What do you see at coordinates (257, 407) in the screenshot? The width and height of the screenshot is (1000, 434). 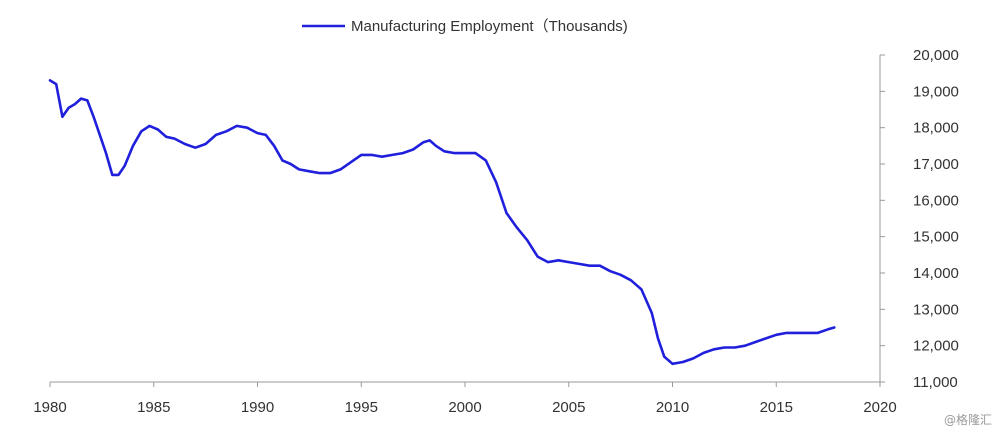 I see `x-tick-label-1990: 1990` at bounding box center [257, 407].